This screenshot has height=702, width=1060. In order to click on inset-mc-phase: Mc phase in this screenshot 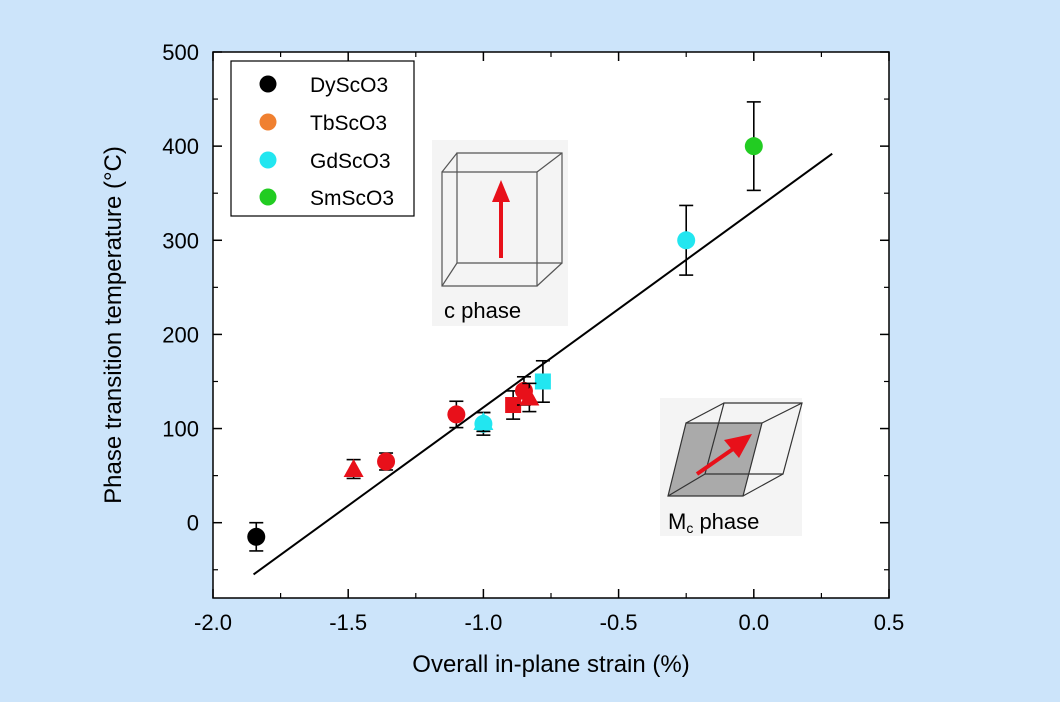, I will do `click(731, 467)`.